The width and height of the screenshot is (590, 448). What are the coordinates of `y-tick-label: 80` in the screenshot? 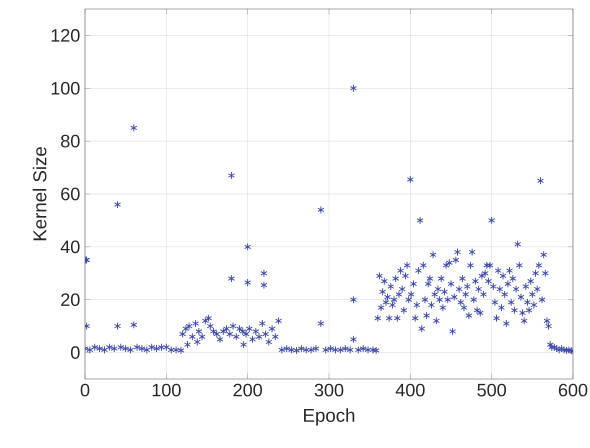 It's located at (70, 141).